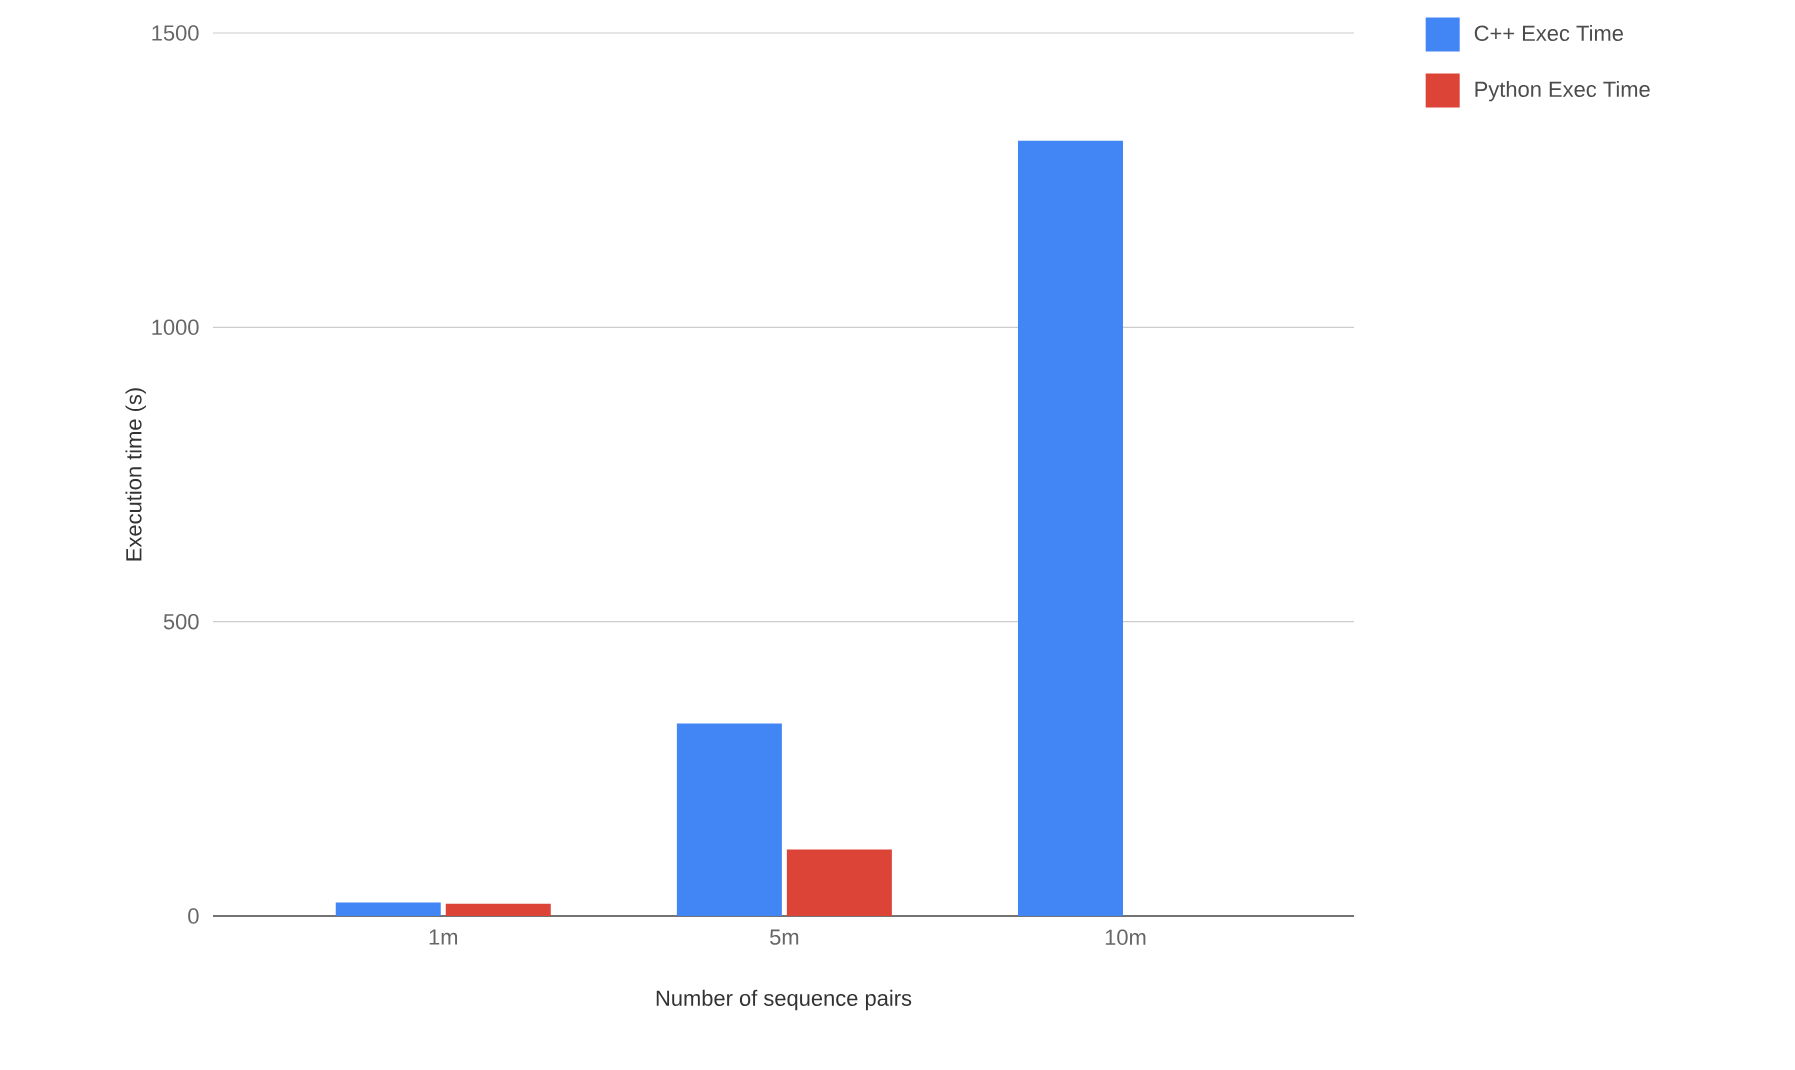 The height and width of the screenshot is (1070, 1795). What do you see at coordinates (784, 1000) in the screenshot?
I see `x-axis-title: Number of sequence pairs` at bounding box center [784, 1000].